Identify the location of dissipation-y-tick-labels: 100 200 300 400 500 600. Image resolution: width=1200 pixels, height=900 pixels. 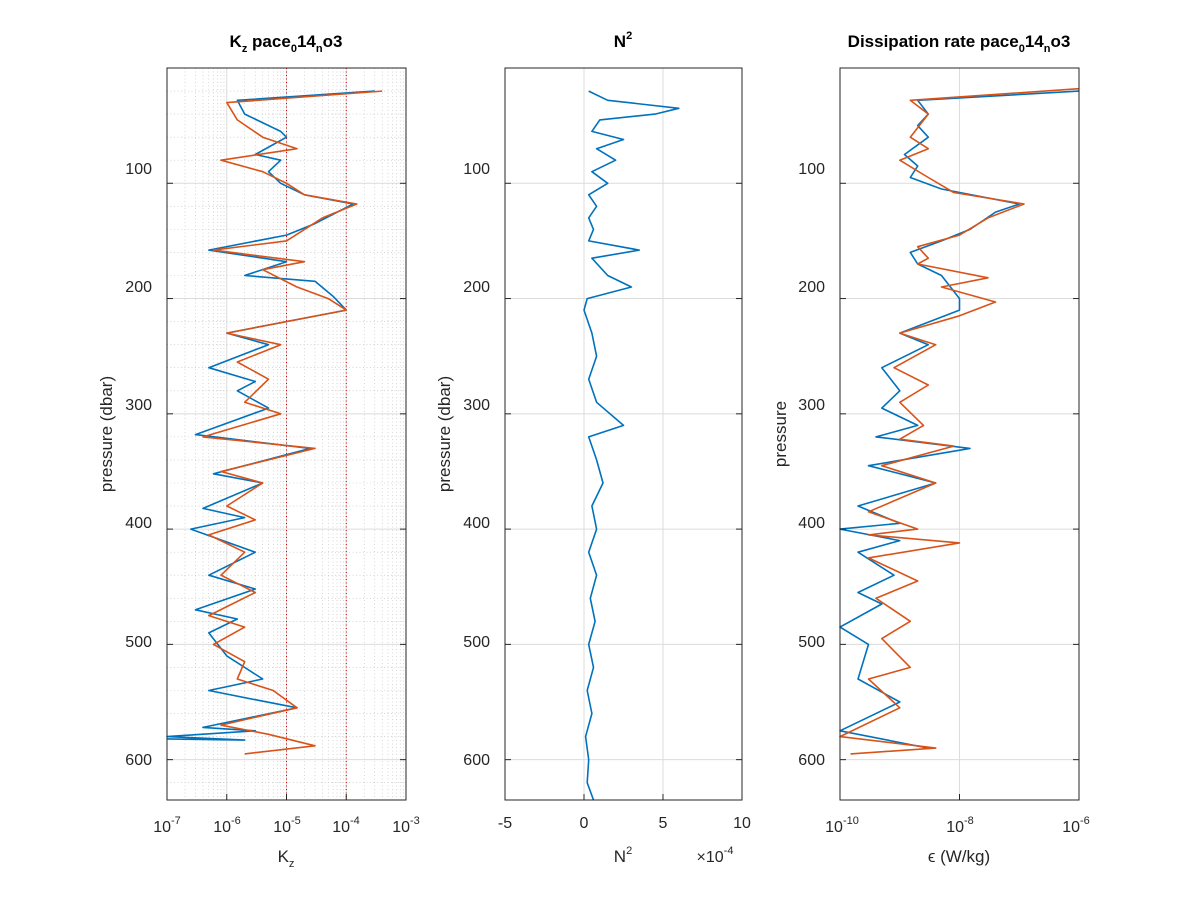
(811, 465).